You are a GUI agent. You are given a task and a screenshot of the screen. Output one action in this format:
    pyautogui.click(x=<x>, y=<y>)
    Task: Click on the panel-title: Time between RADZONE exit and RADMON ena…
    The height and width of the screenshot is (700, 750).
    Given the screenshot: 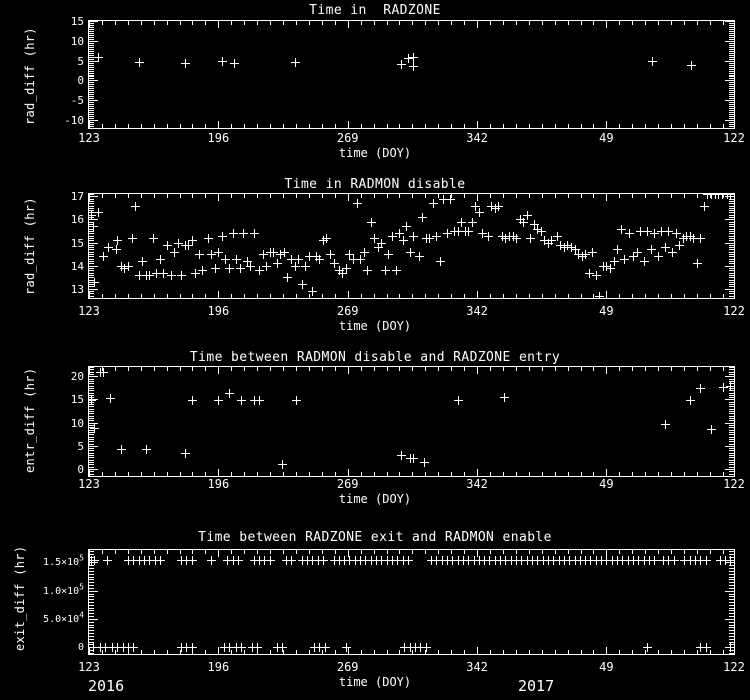 What is the action you would take?
    pyautogui.click(x=375, y=537)
    